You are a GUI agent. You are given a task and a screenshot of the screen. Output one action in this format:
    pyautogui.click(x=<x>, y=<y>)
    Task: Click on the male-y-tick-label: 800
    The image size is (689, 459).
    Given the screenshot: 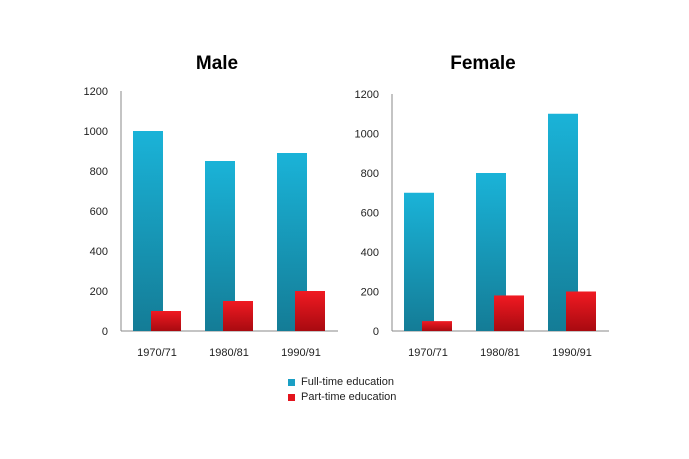 What is the action you would take?
    pyautogui.click(x=99, y=172)
    